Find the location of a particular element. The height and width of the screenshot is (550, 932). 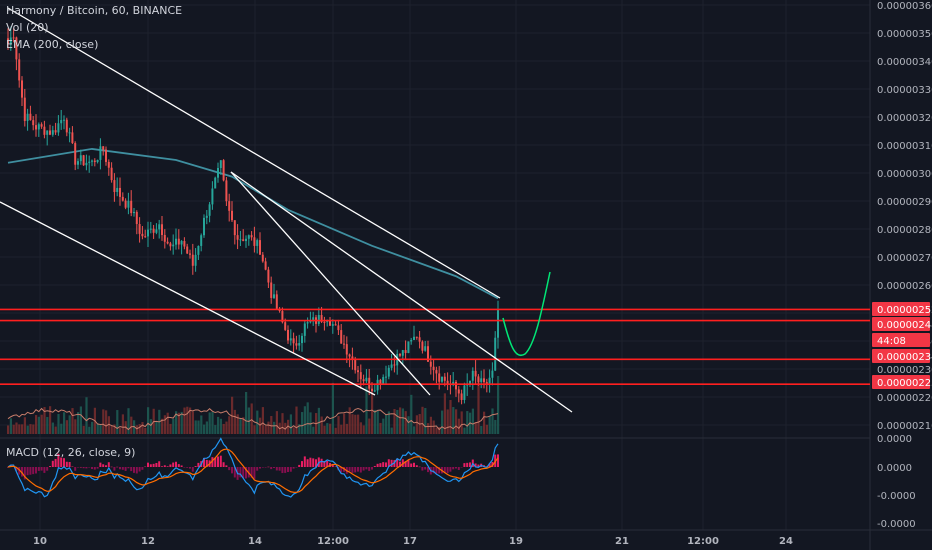

price-tag-label: 0.00000252 is located at coordinates (904, 310).